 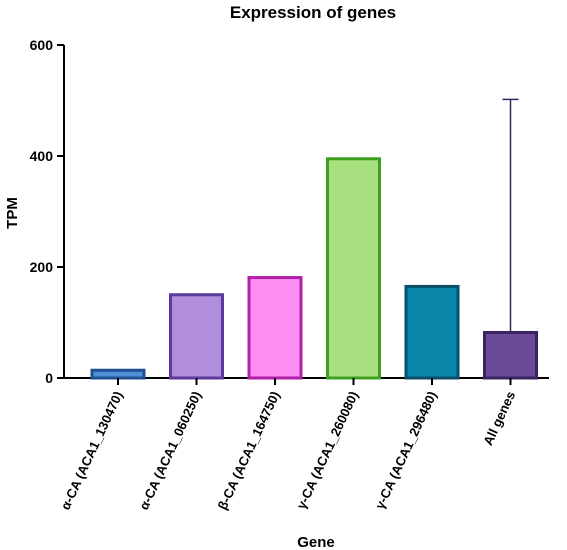 I want to click on x-axis-label: Gene, so click(x=316, y=542).